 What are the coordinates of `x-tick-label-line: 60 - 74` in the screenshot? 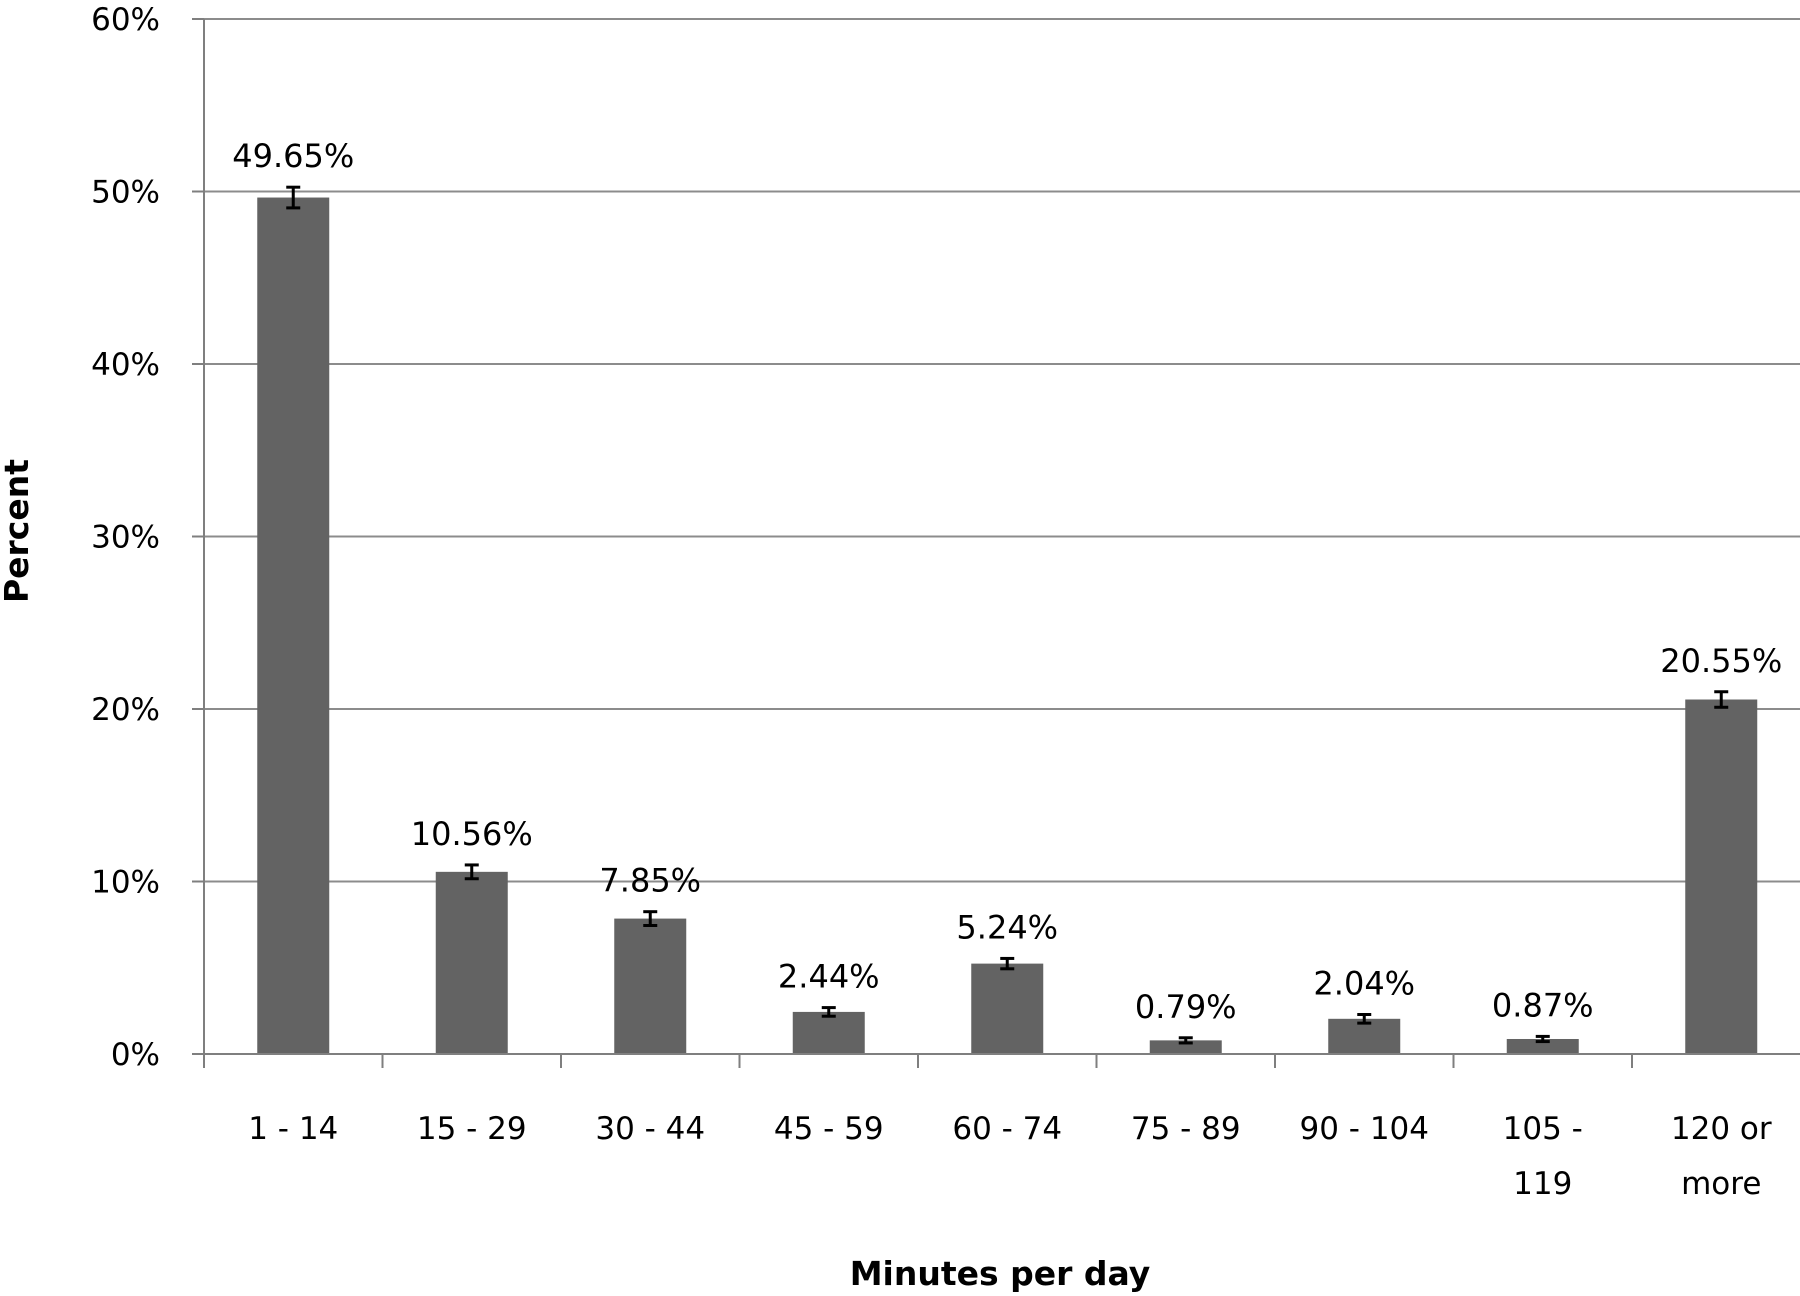 It's located at (1007, 1129).